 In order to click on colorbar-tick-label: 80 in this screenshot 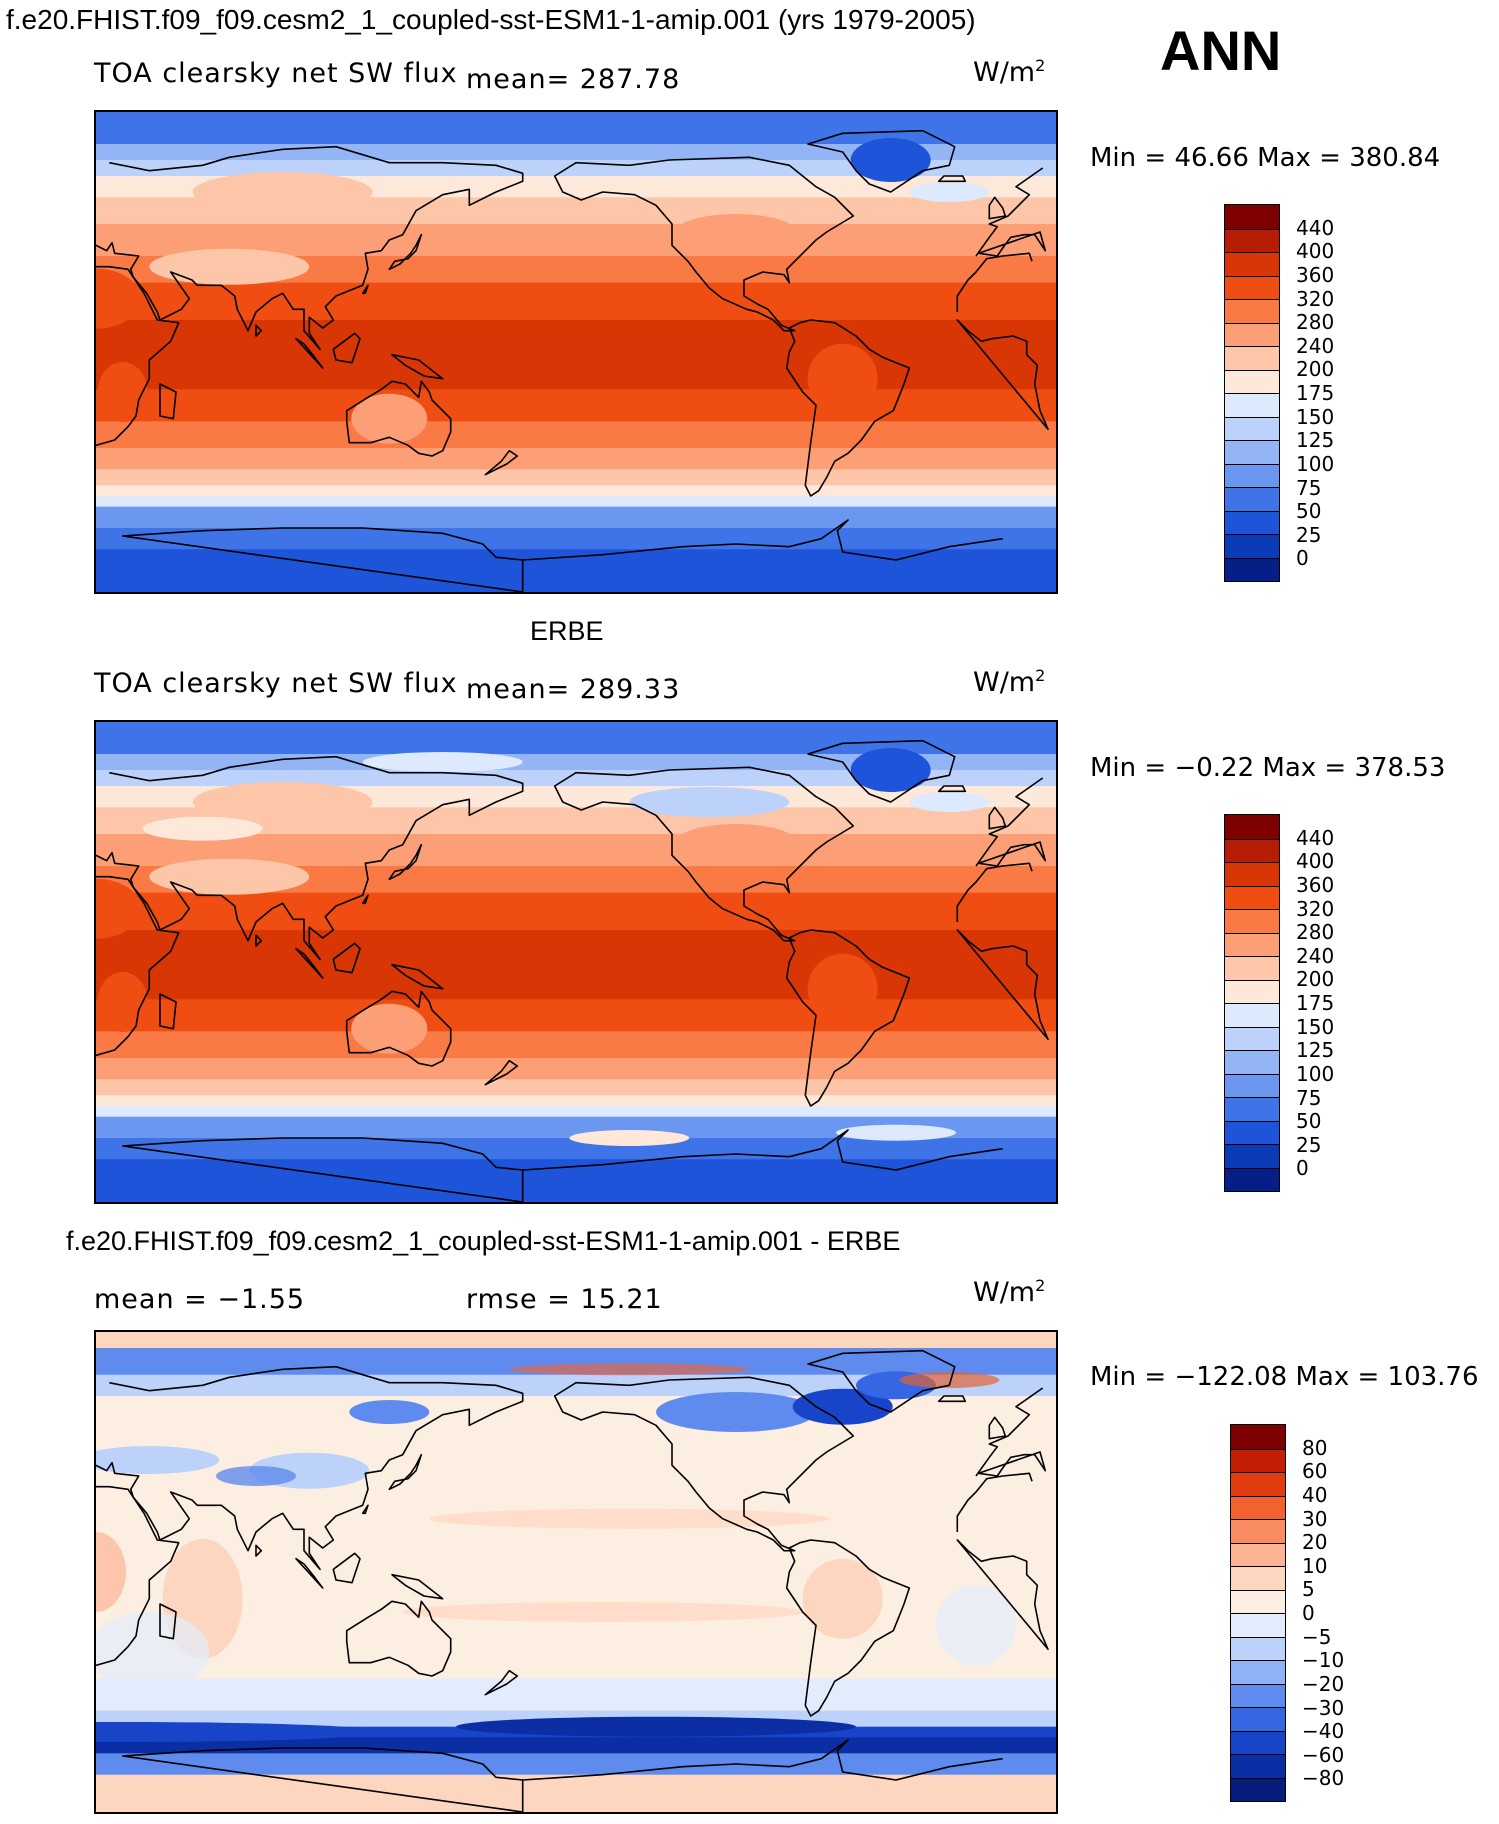, I will do `click(1315, 1447)`.